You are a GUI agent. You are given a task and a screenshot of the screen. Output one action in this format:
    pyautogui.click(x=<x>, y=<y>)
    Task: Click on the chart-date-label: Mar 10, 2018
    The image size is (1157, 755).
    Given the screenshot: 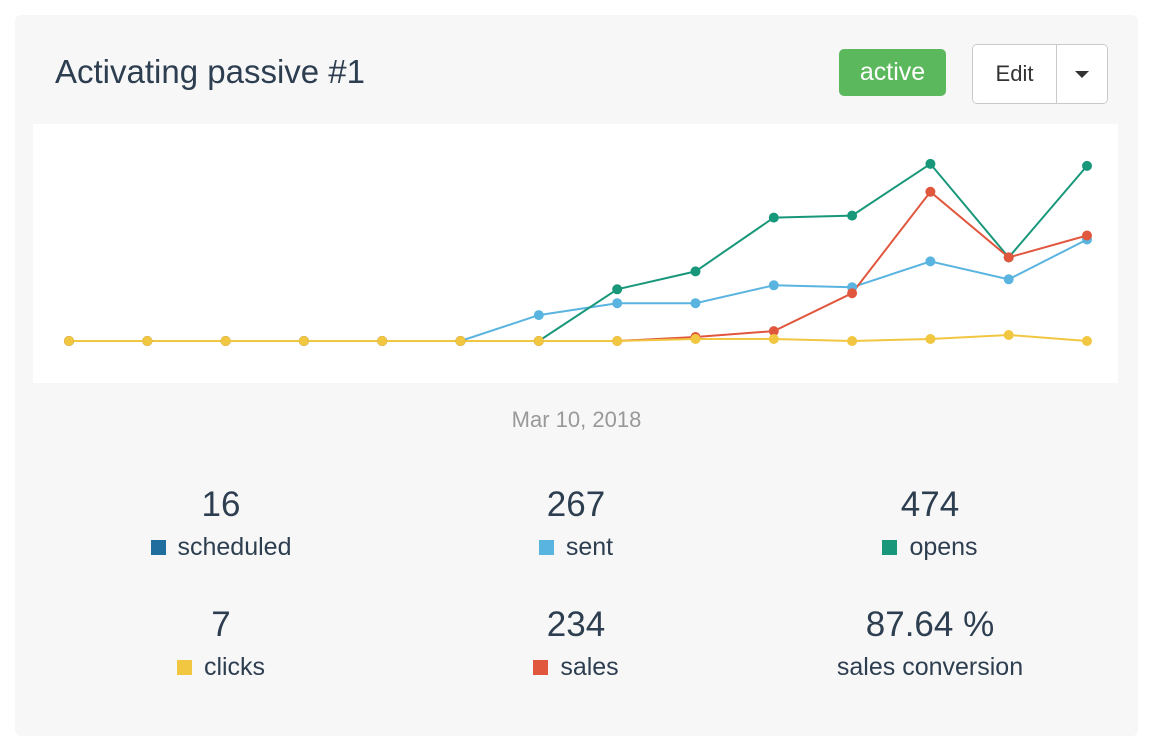 What is the action you would take?
    pyautogui.click(x=576, y=419)
    